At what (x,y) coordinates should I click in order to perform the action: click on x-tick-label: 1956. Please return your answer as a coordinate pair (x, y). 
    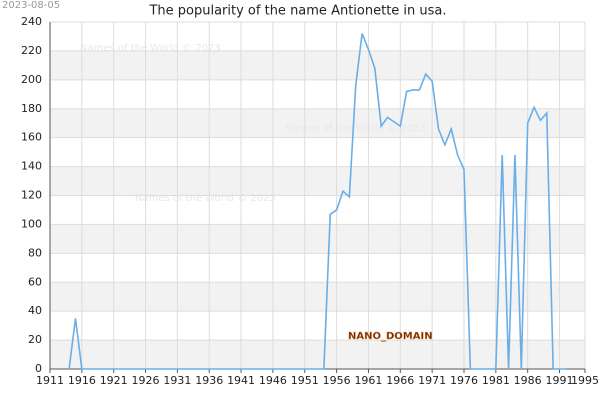
    Looking at the image, I should click on (337, 380).